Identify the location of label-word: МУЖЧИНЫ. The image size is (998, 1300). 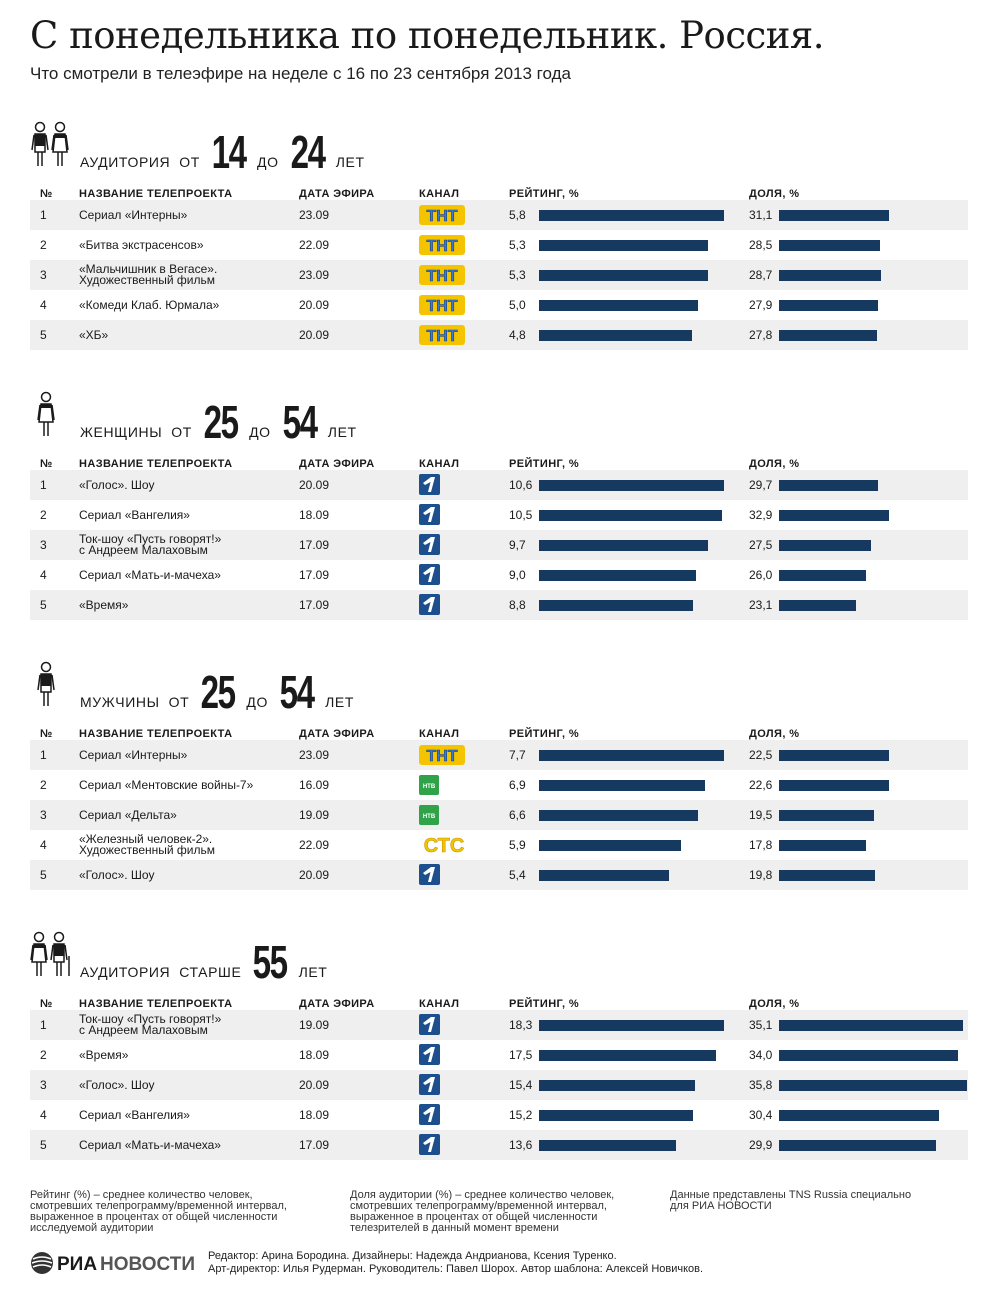
(120, 702).